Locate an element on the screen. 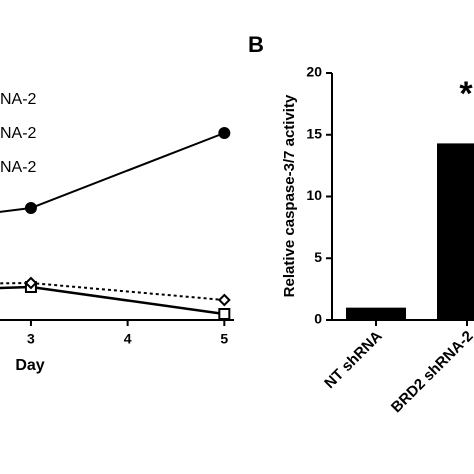 The image size is (474, 474). x-tick-label: 3 is located at coordinates (31, 339).